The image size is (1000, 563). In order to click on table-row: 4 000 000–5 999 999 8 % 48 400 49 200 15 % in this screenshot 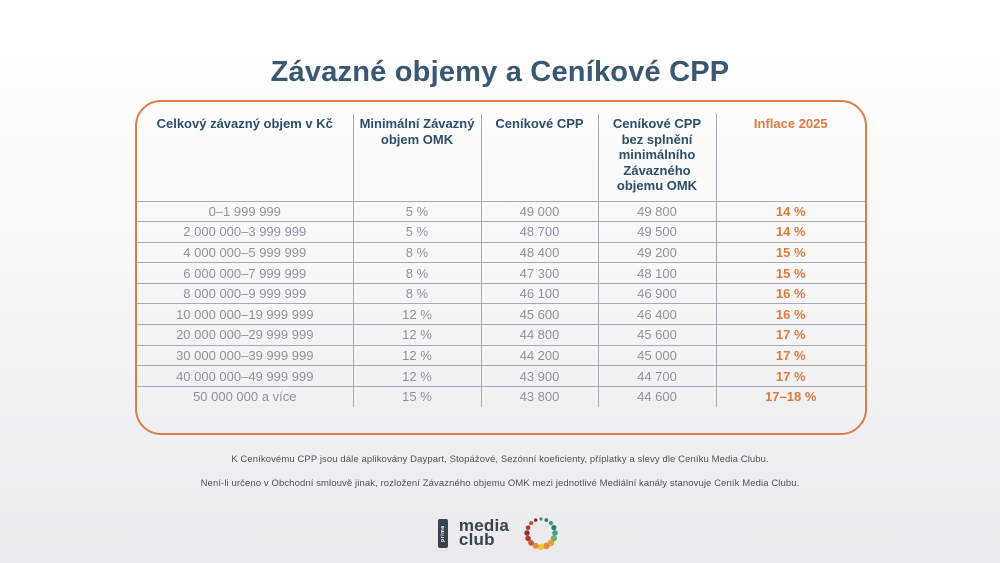, I will do `click(501, 253)`.